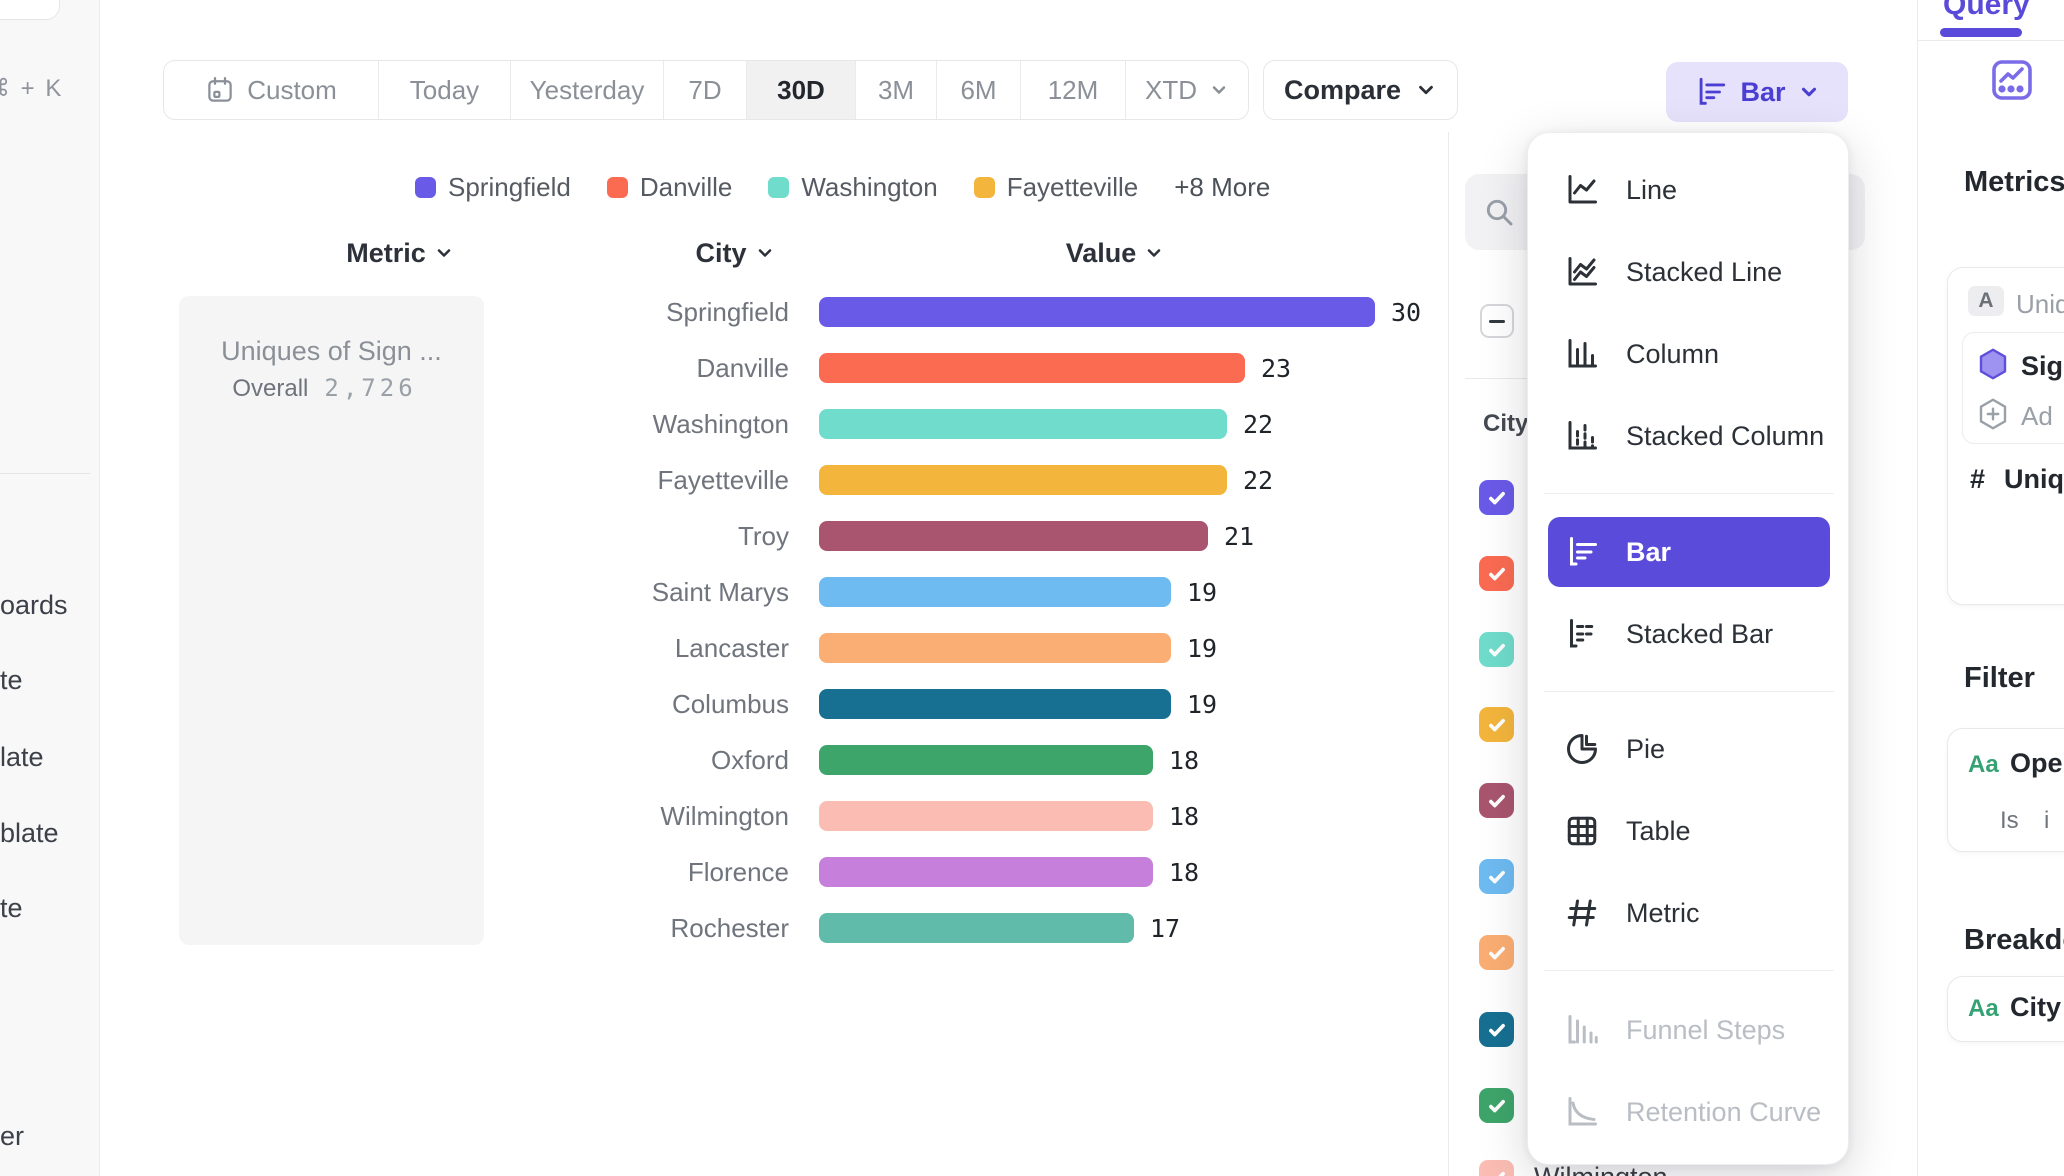  I want to click on menu-item-bar-selected: Bar, so click(1689, 552).